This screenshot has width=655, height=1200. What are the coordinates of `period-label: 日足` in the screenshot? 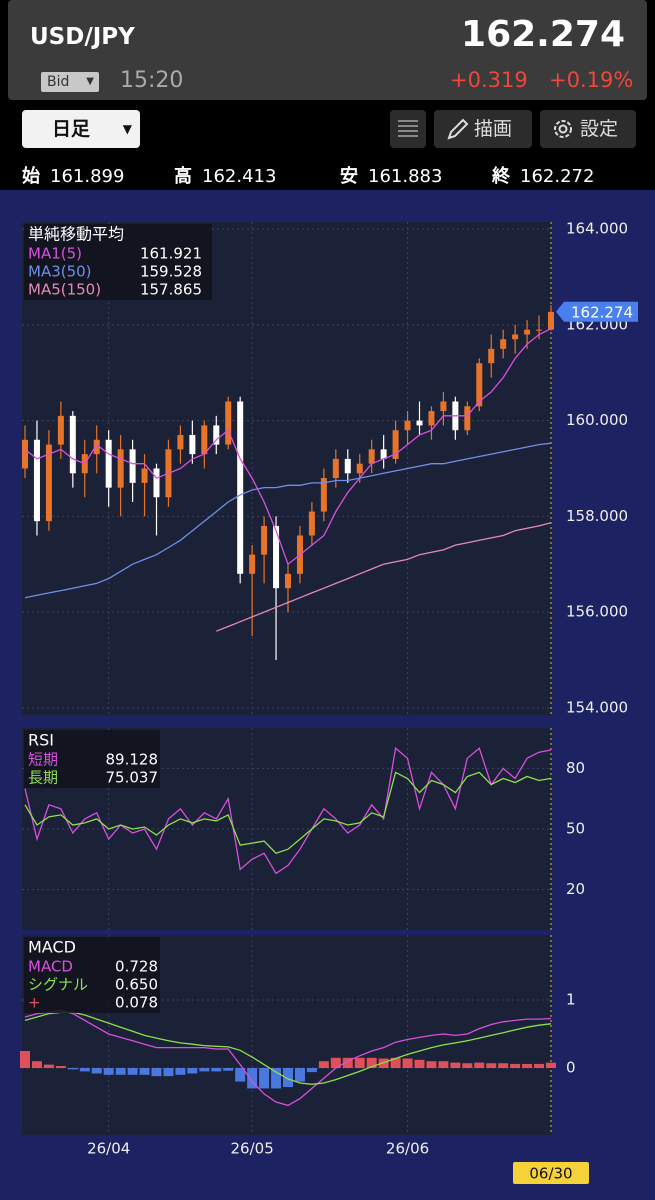 It's located at (71, 129).